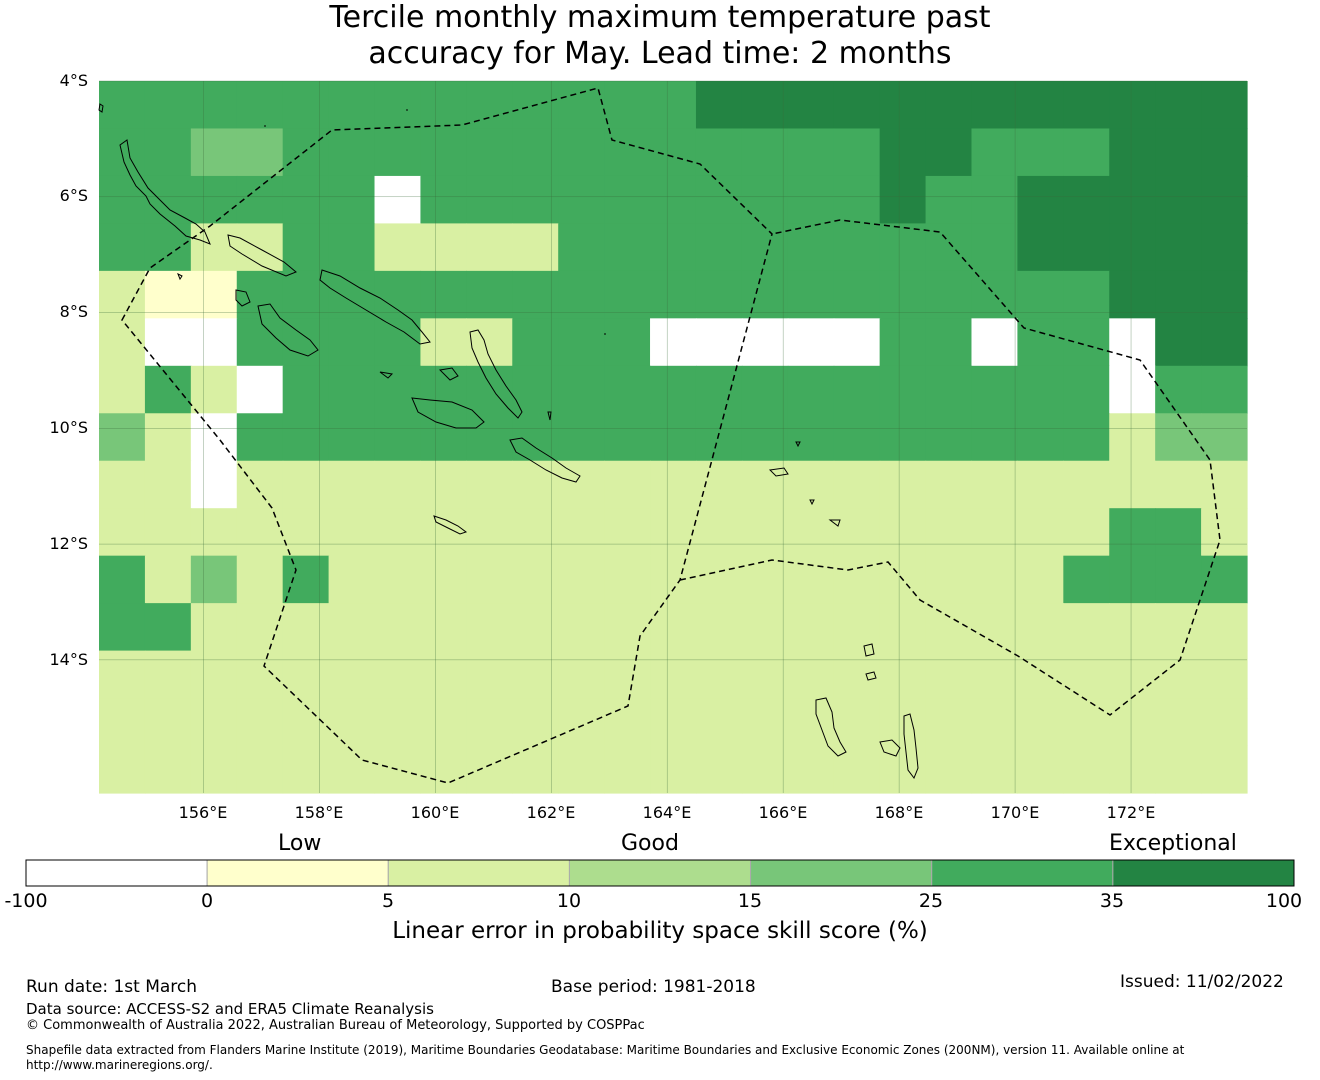  I want to click on chart-title-line2: accuracy for May. Lead time: 2 months, so click(660, 53).